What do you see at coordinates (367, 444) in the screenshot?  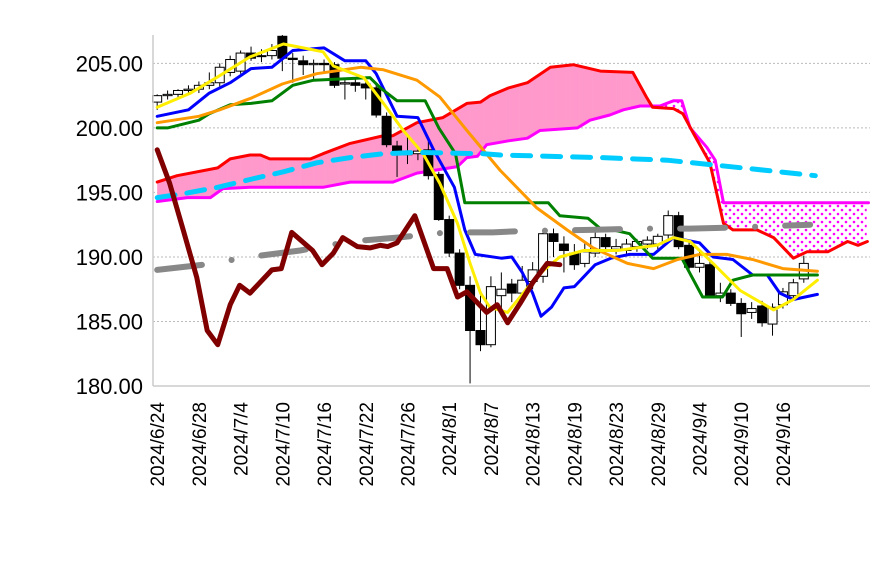 I see `x-tick-label: 2024/7/22` at bounding box center [367, 444].